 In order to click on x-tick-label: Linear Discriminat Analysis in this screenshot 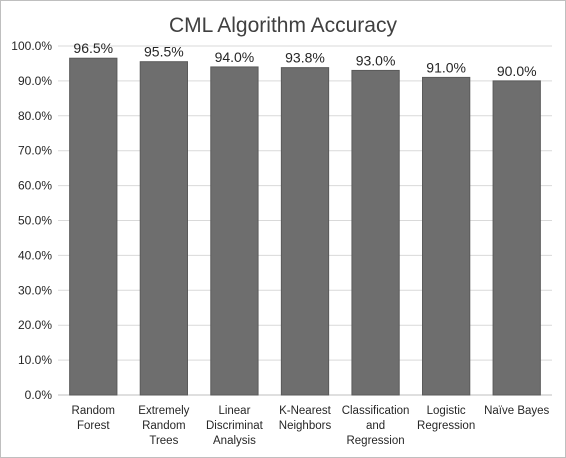, I will do `click(235, 426)`.